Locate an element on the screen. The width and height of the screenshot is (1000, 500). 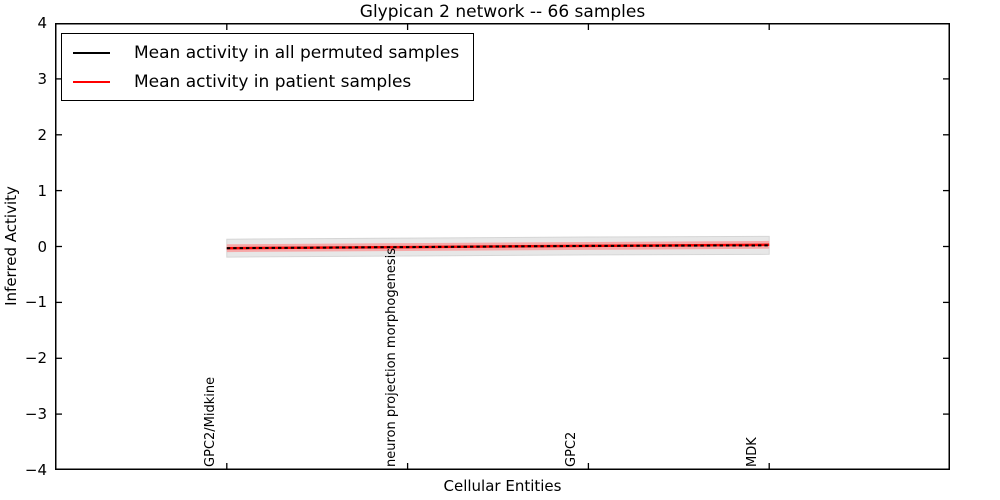
legend-entry: Mean activity in all permuted samples is located at coordinates (266, 52).